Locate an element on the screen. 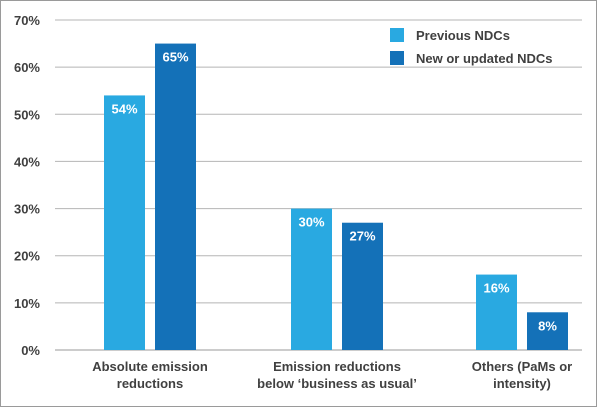 This screenshot has width=597, height=407. data-label: 16% is located at coordinates (496, 288).